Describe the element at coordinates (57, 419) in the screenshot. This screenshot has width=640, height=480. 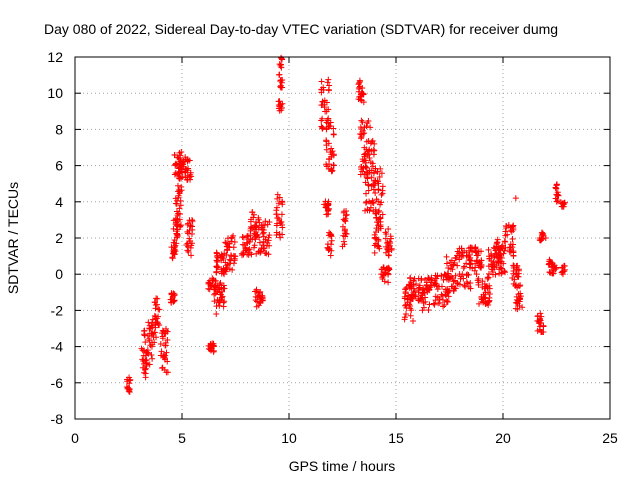
I see `y-tick-label: -8` at that location.